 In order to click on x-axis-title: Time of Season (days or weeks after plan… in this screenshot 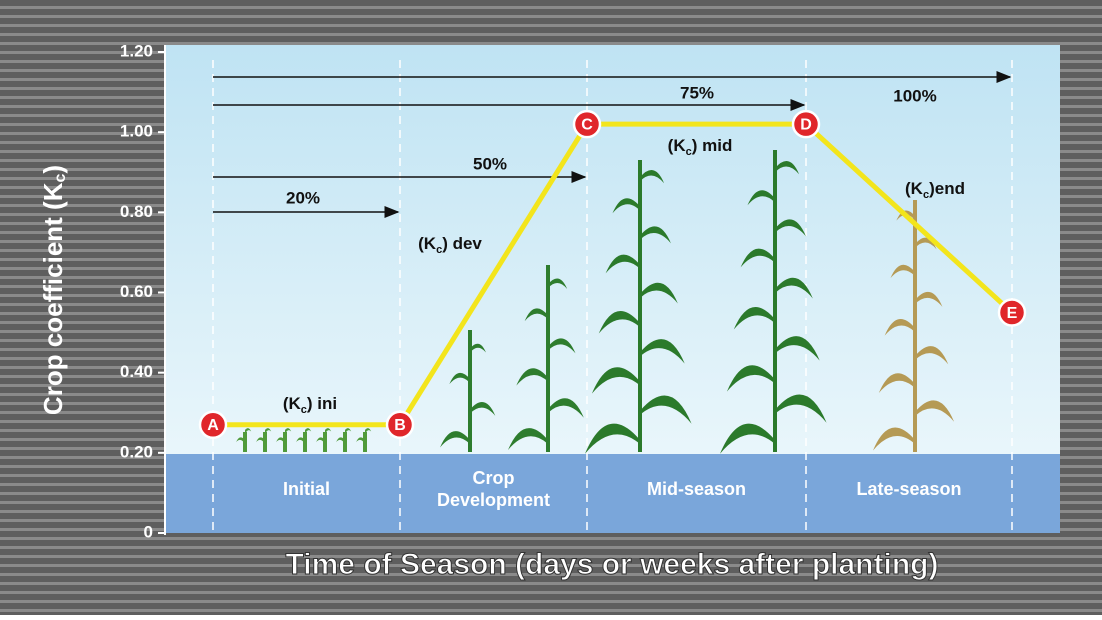, I will do `click(612, 564)`.